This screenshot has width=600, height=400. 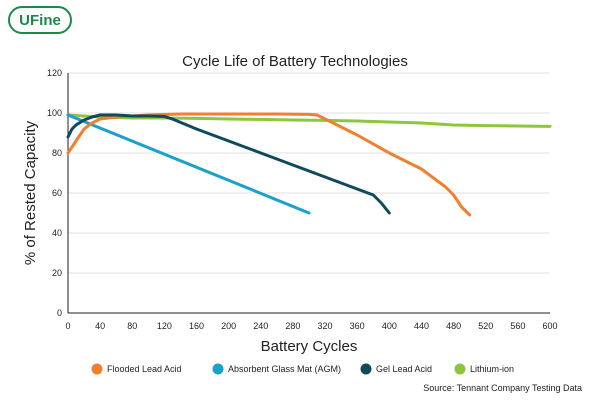 What do you see at coordinates (292, 326) in the screenshot?
I see `x-tick-label: 280` at bounding box center [292, 326].